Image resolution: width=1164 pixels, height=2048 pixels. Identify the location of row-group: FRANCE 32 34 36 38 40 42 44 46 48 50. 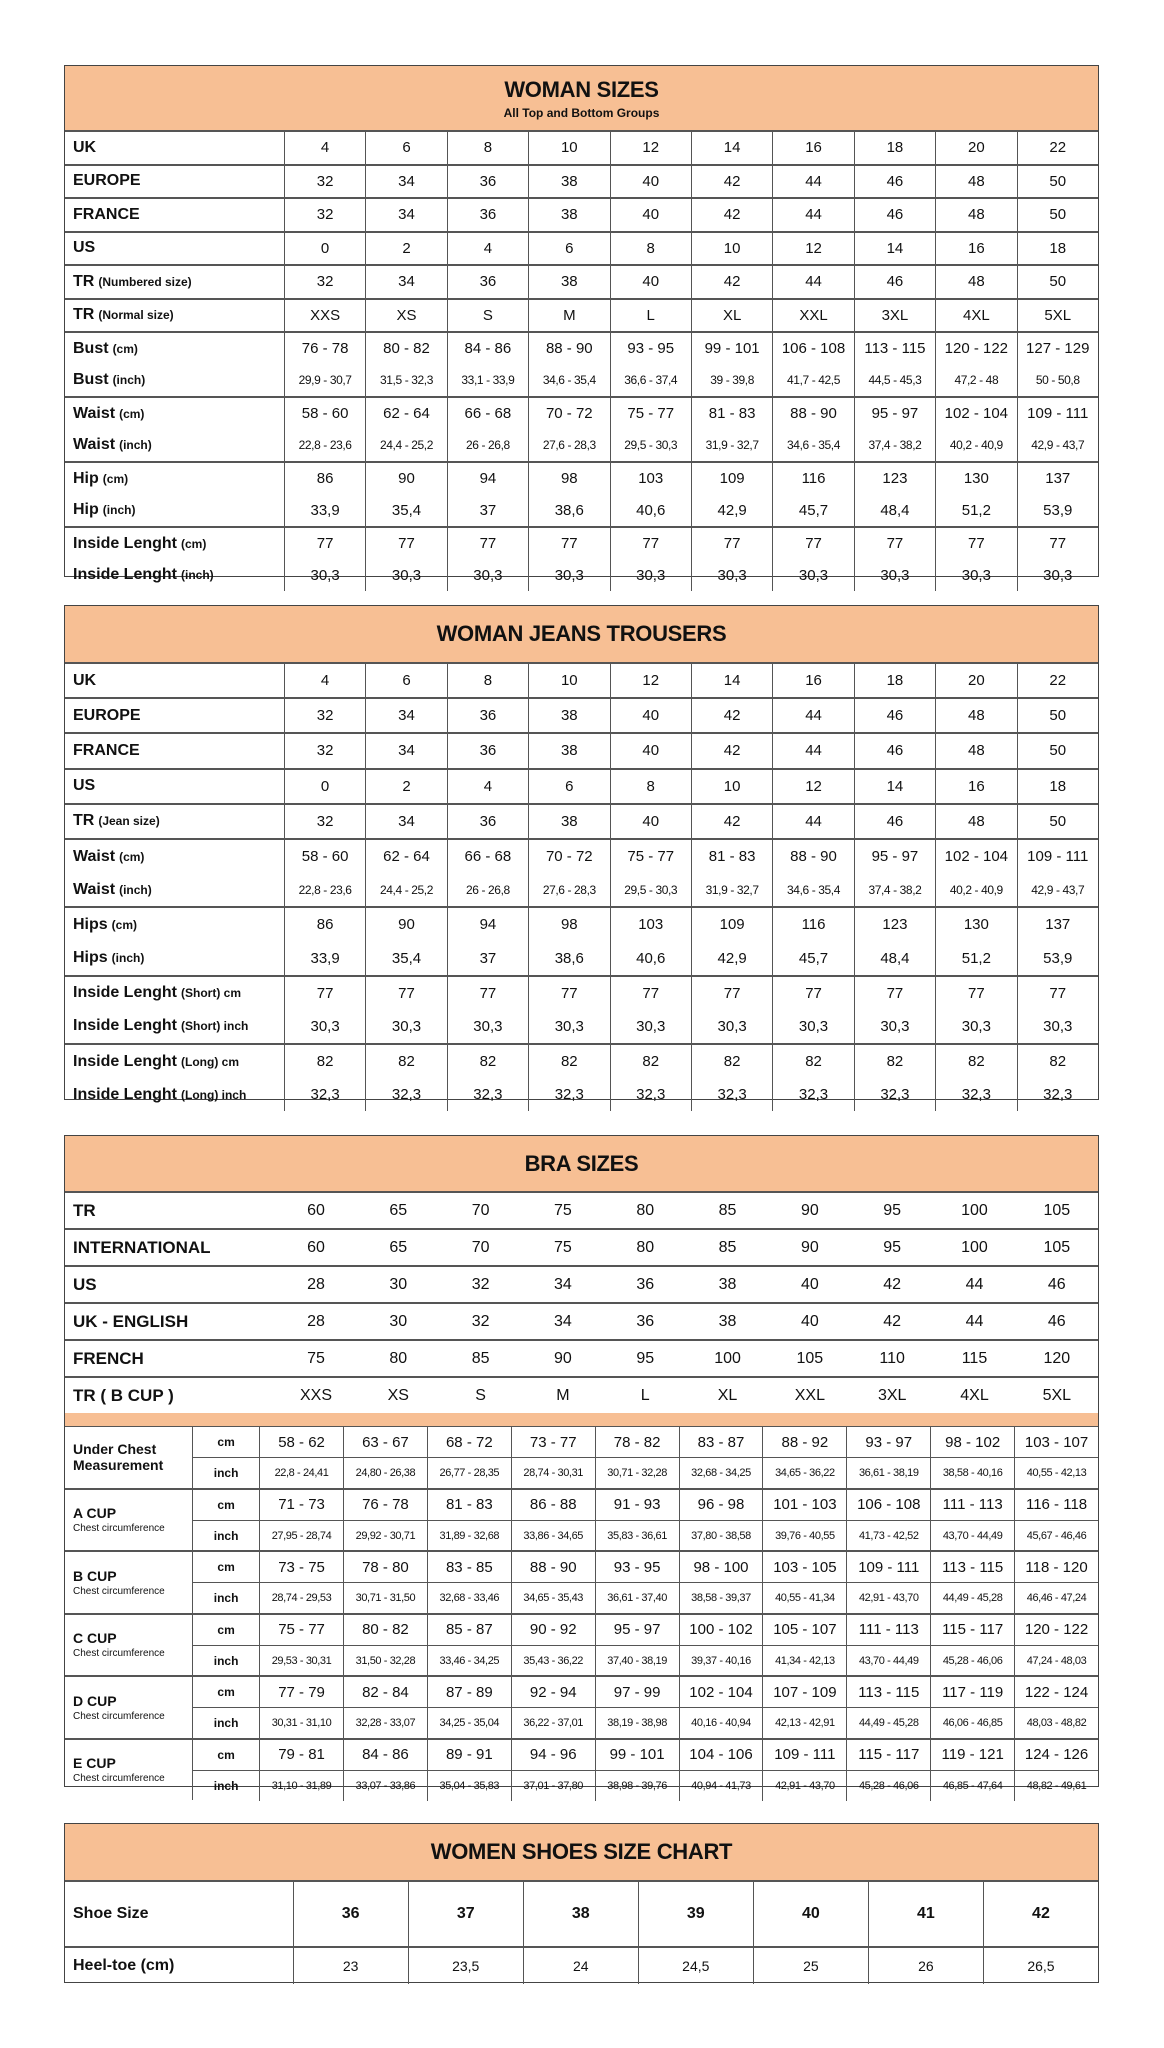
(581, 752).